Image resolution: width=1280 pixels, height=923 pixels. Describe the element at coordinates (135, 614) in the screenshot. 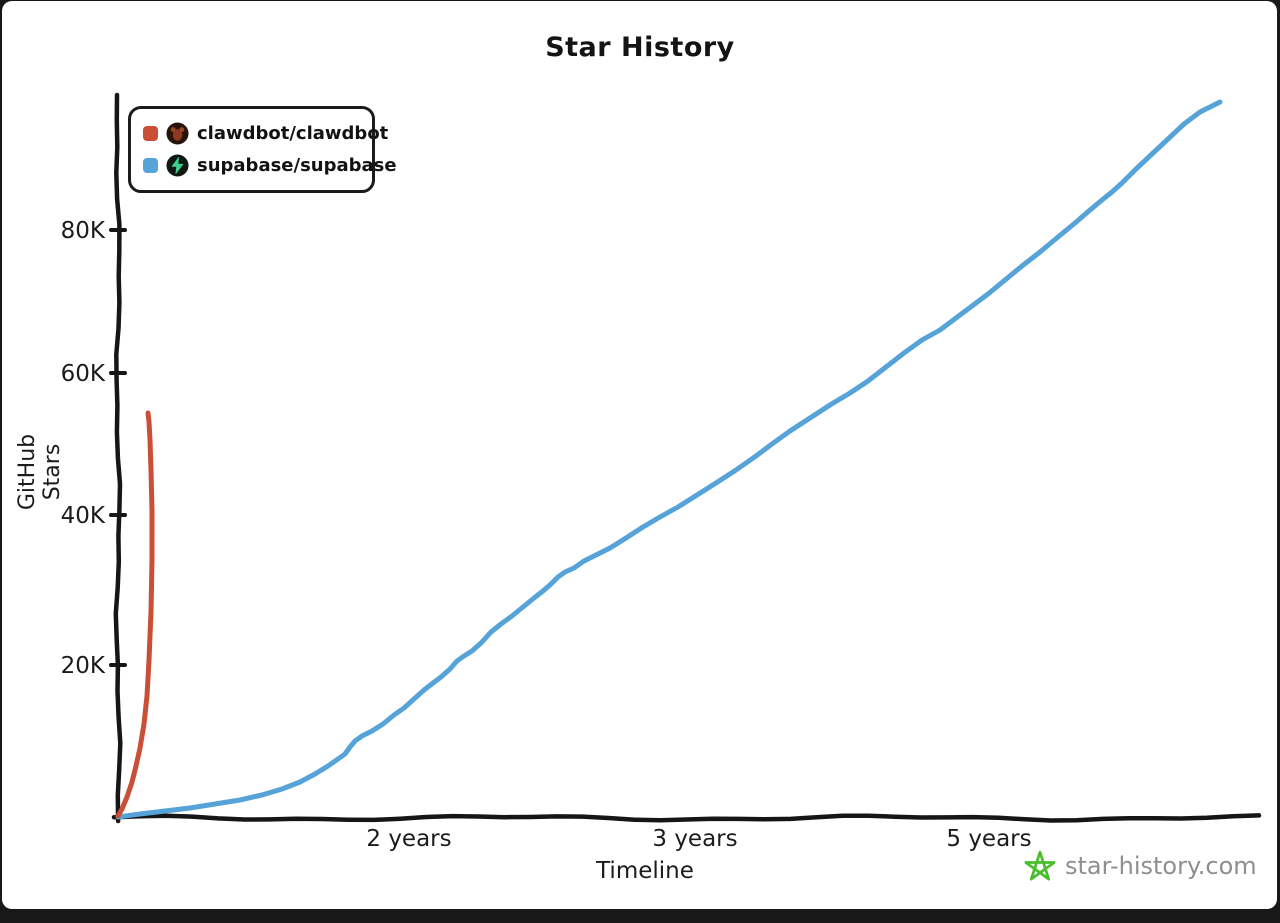

I see `series-line-clawdbot` at that location.